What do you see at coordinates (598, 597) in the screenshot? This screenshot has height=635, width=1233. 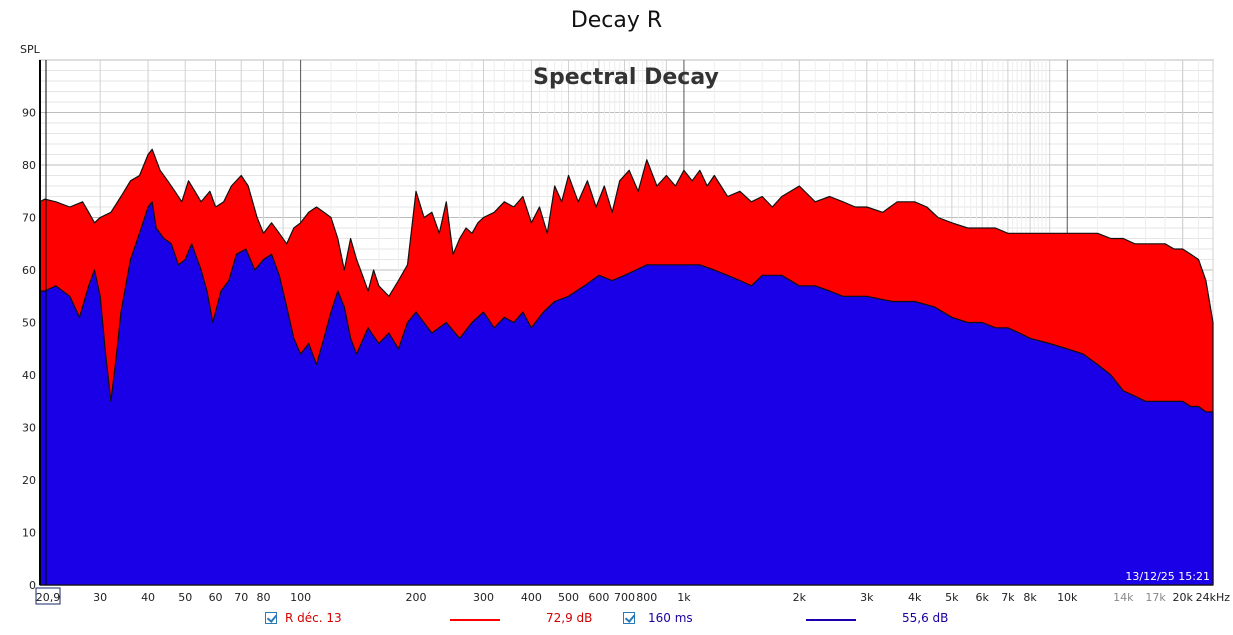 I see `x-tick-label: 600` at bounding box center [598, 597].